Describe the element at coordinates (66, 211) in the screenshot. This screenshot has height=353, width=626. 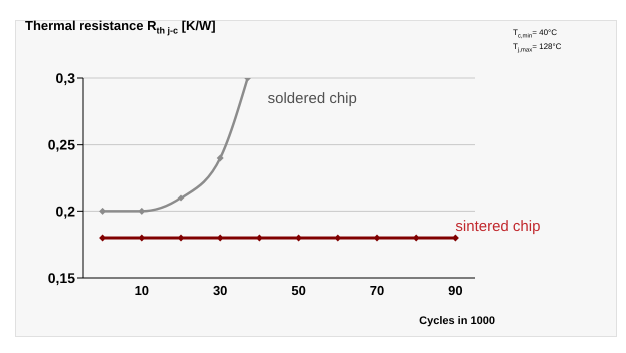
I see `y-tick-label: 0,2` at that location.